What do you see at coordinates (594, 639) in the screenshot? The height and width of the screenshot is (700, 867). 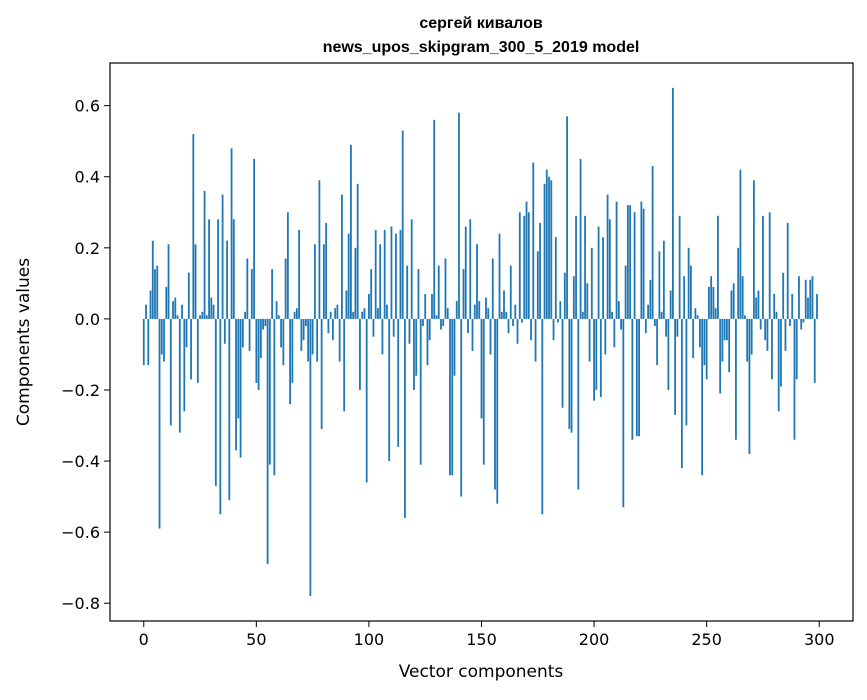 I see `x-tick-label: 200` at bounding box center [594, 639].